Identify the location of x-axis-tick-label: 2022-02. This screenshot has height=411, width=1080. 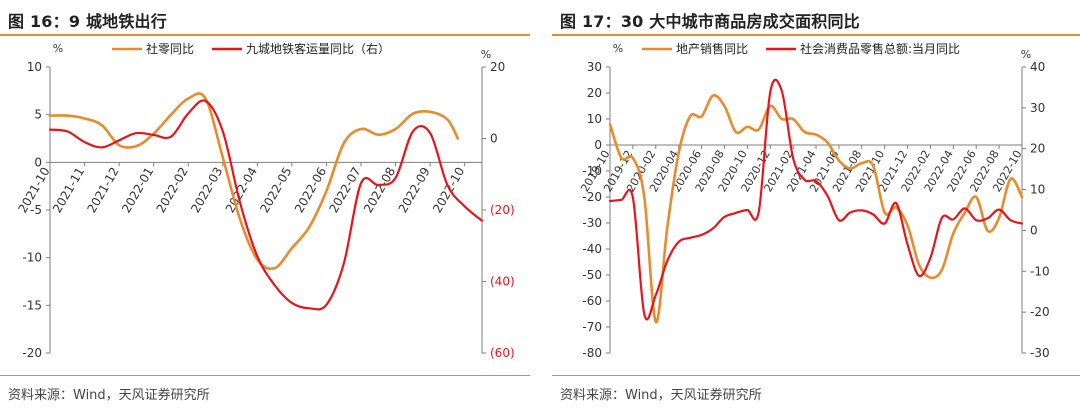
(172, 190).